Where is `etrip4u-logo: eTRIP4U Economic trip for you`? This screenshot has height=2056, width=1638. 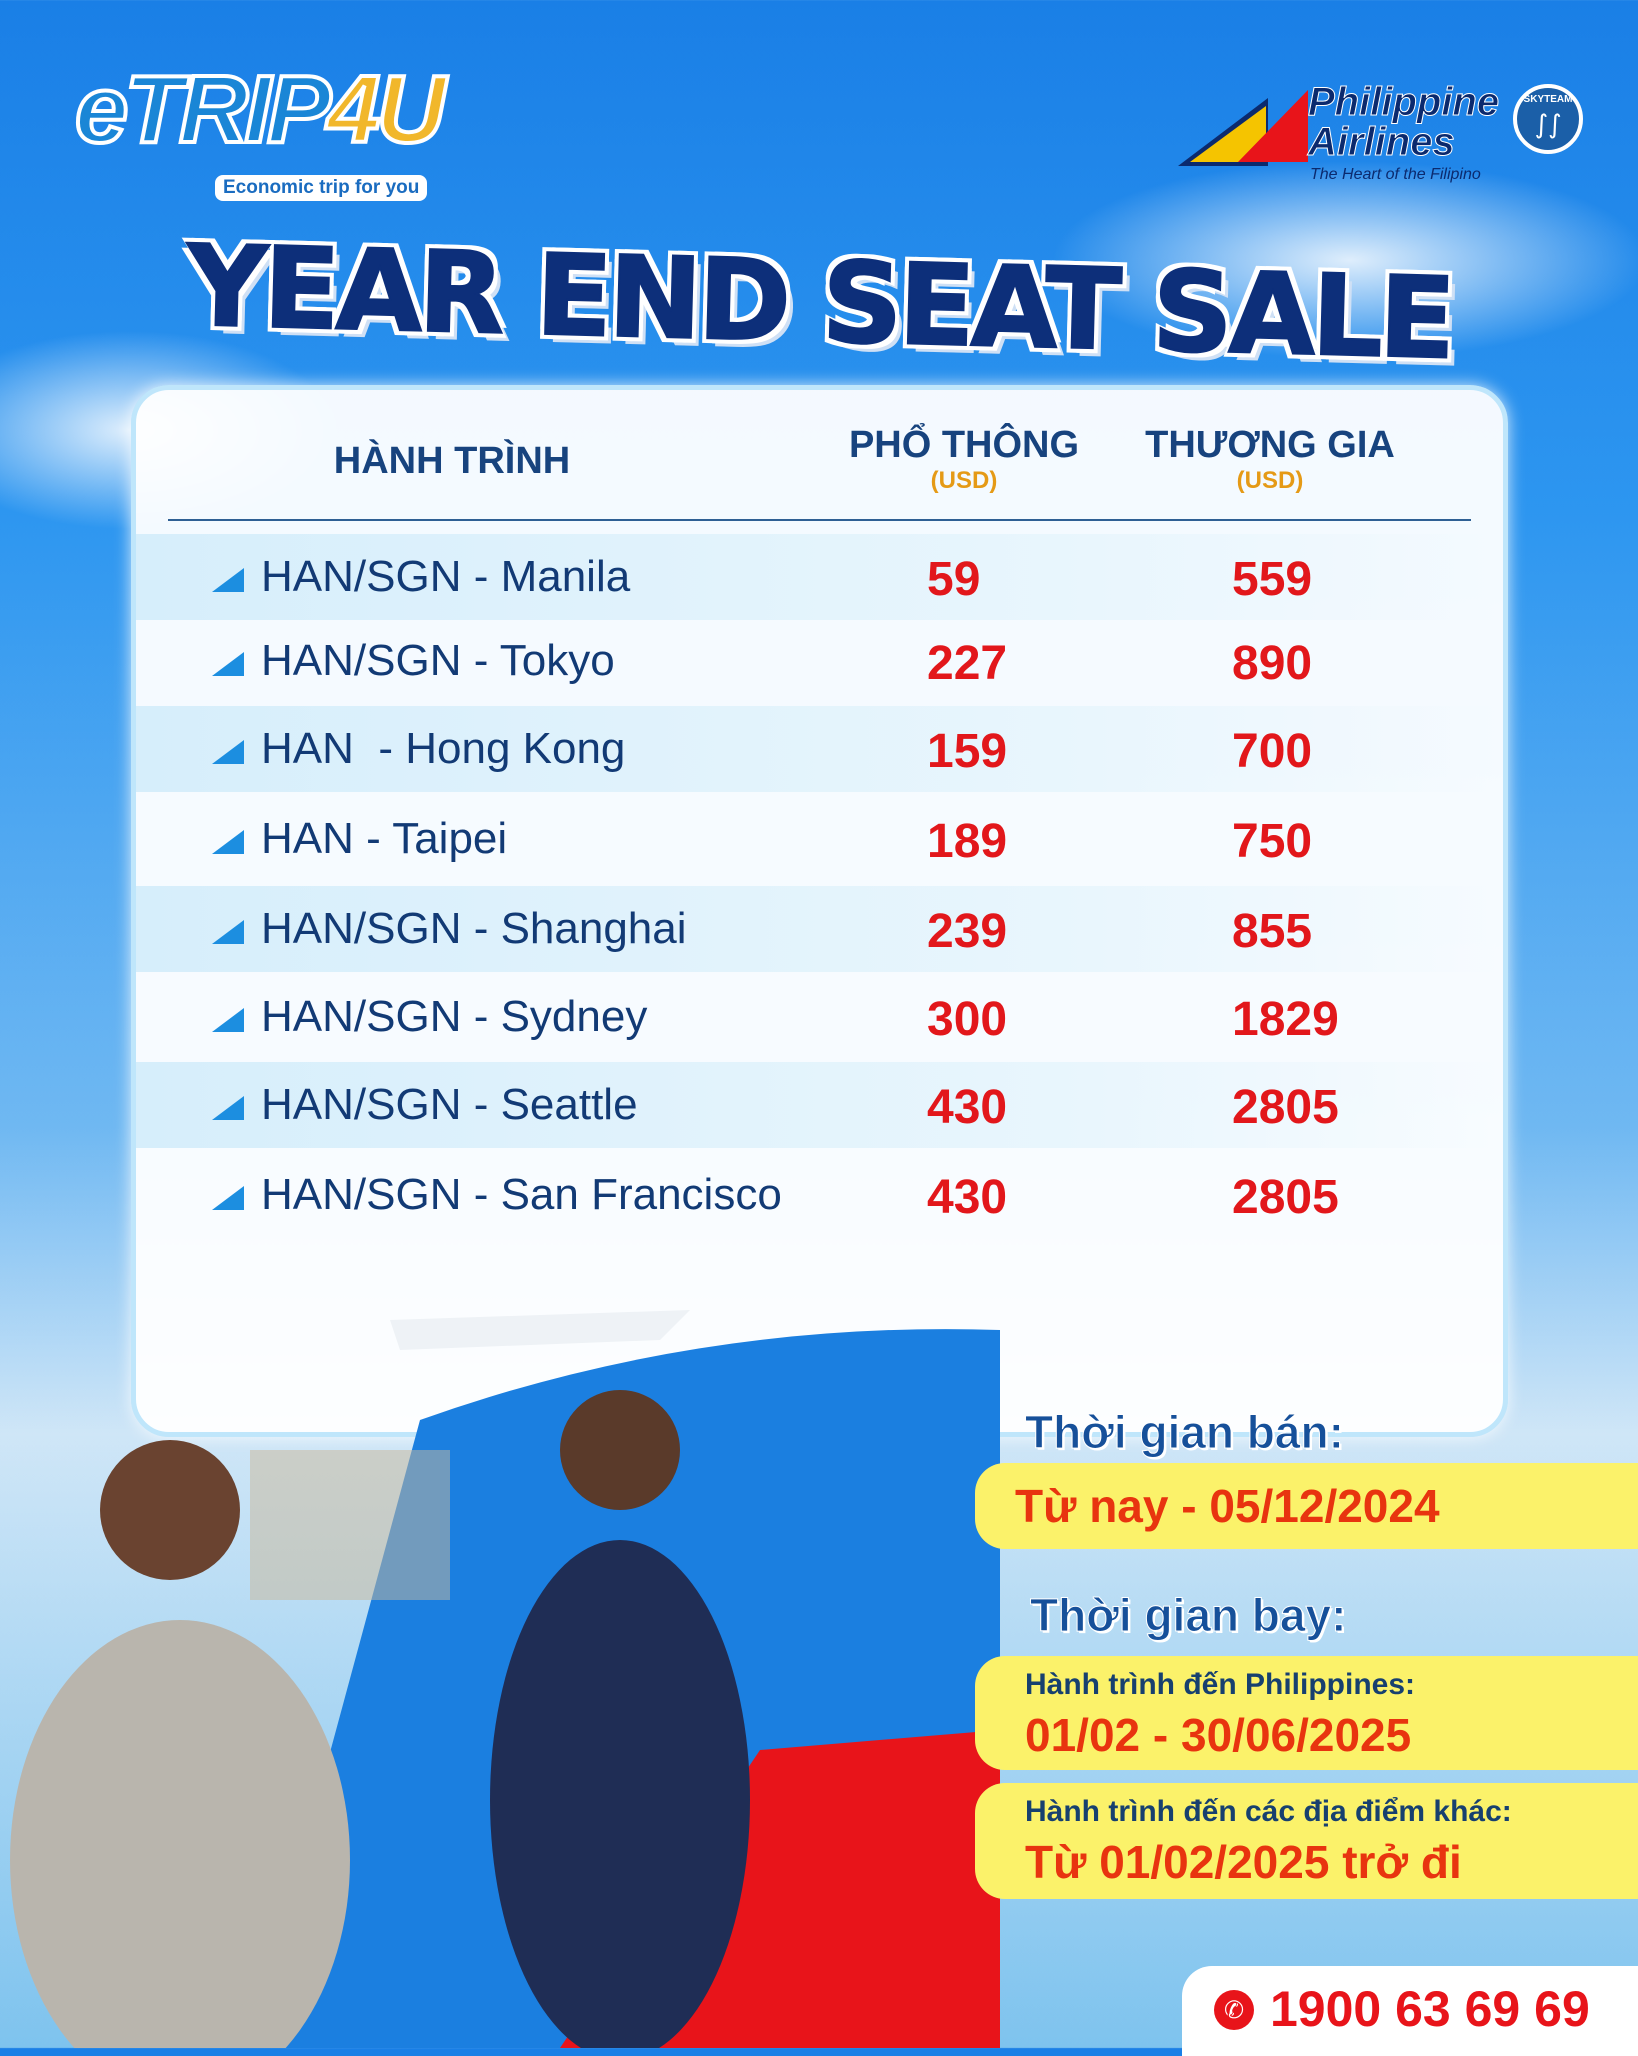
etrip4u-logo: eTRIP4U Economic trip for you is located at coordinates (255, 127).